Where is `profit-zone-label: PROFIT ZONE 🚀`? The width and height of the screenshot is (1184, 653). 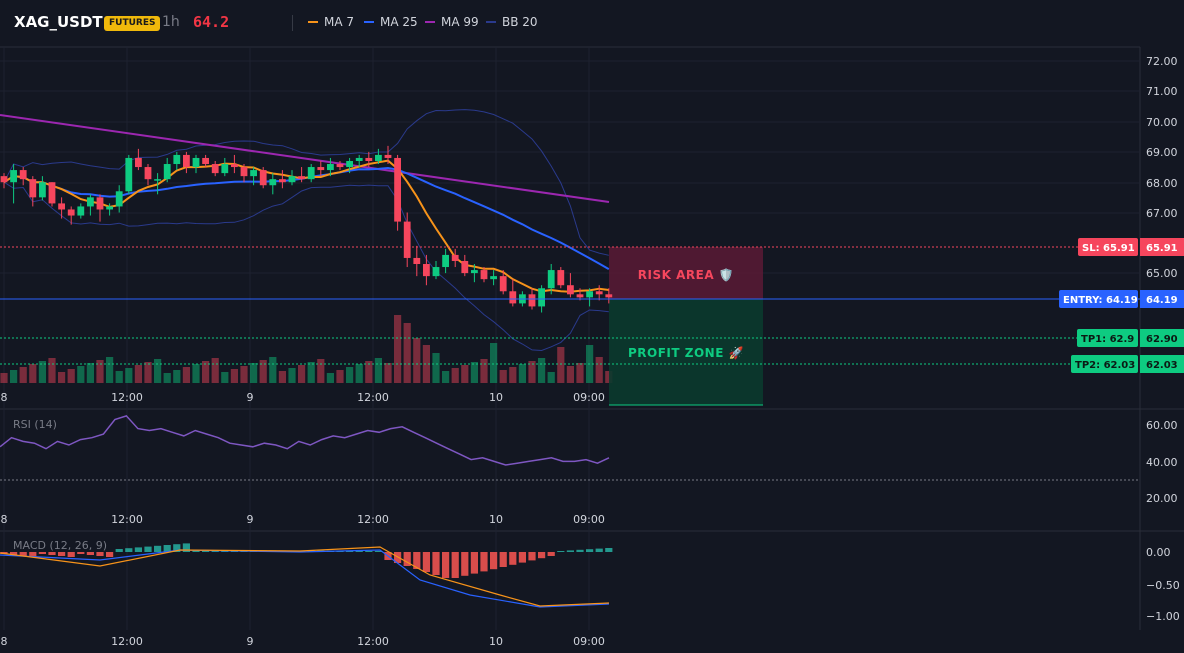
profit-zone-label: PROFIT ZONE 🚀 is located at coordinates (686, 353).